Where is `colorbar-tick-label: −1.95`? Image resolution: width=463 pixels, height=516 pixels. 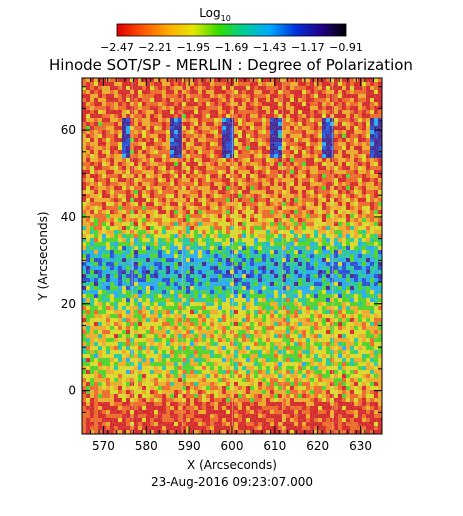
colorbar-tick-label: −1.95 is located at coordinates (193, 47).